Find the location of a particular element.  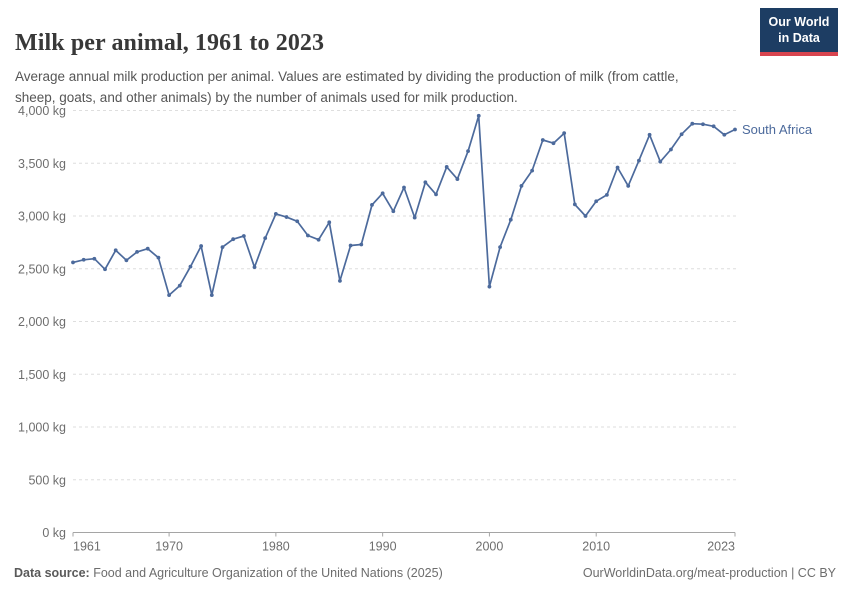

x-tick-label: 2010 is located at coordinates (596, 547).